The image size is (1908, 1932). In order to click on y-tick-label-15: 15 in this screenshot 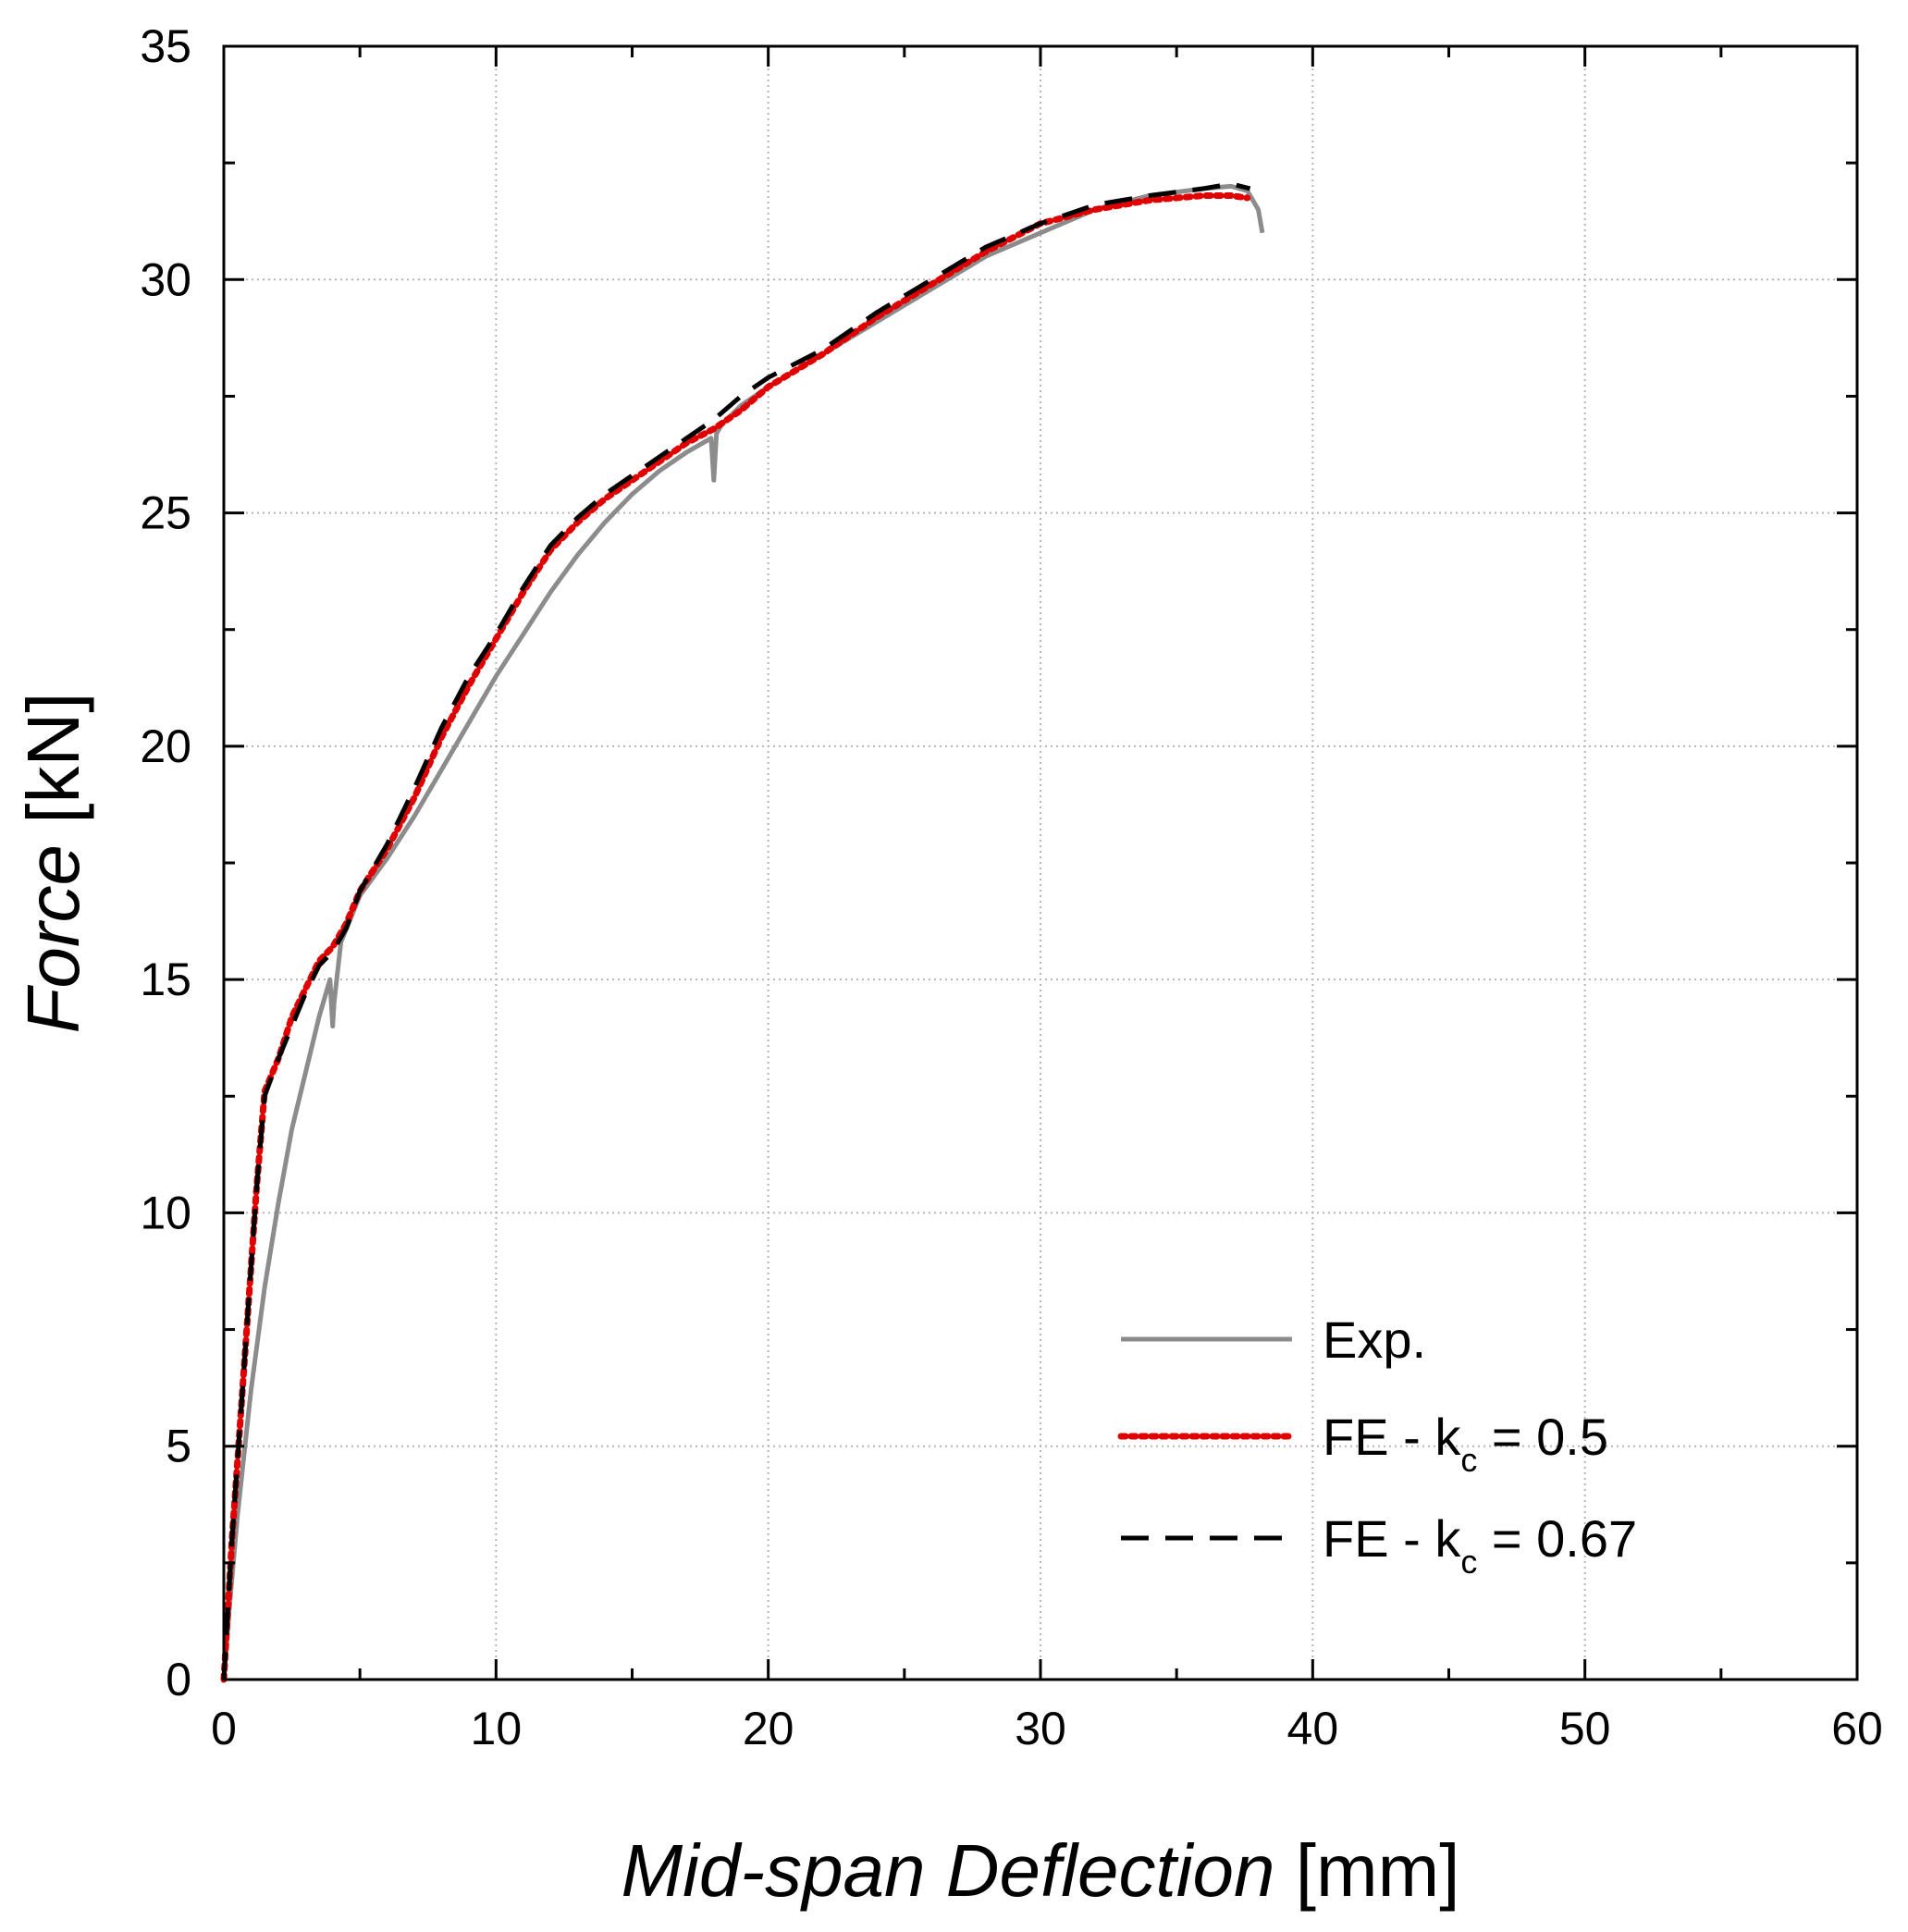, I will do `click(165, 980)`.